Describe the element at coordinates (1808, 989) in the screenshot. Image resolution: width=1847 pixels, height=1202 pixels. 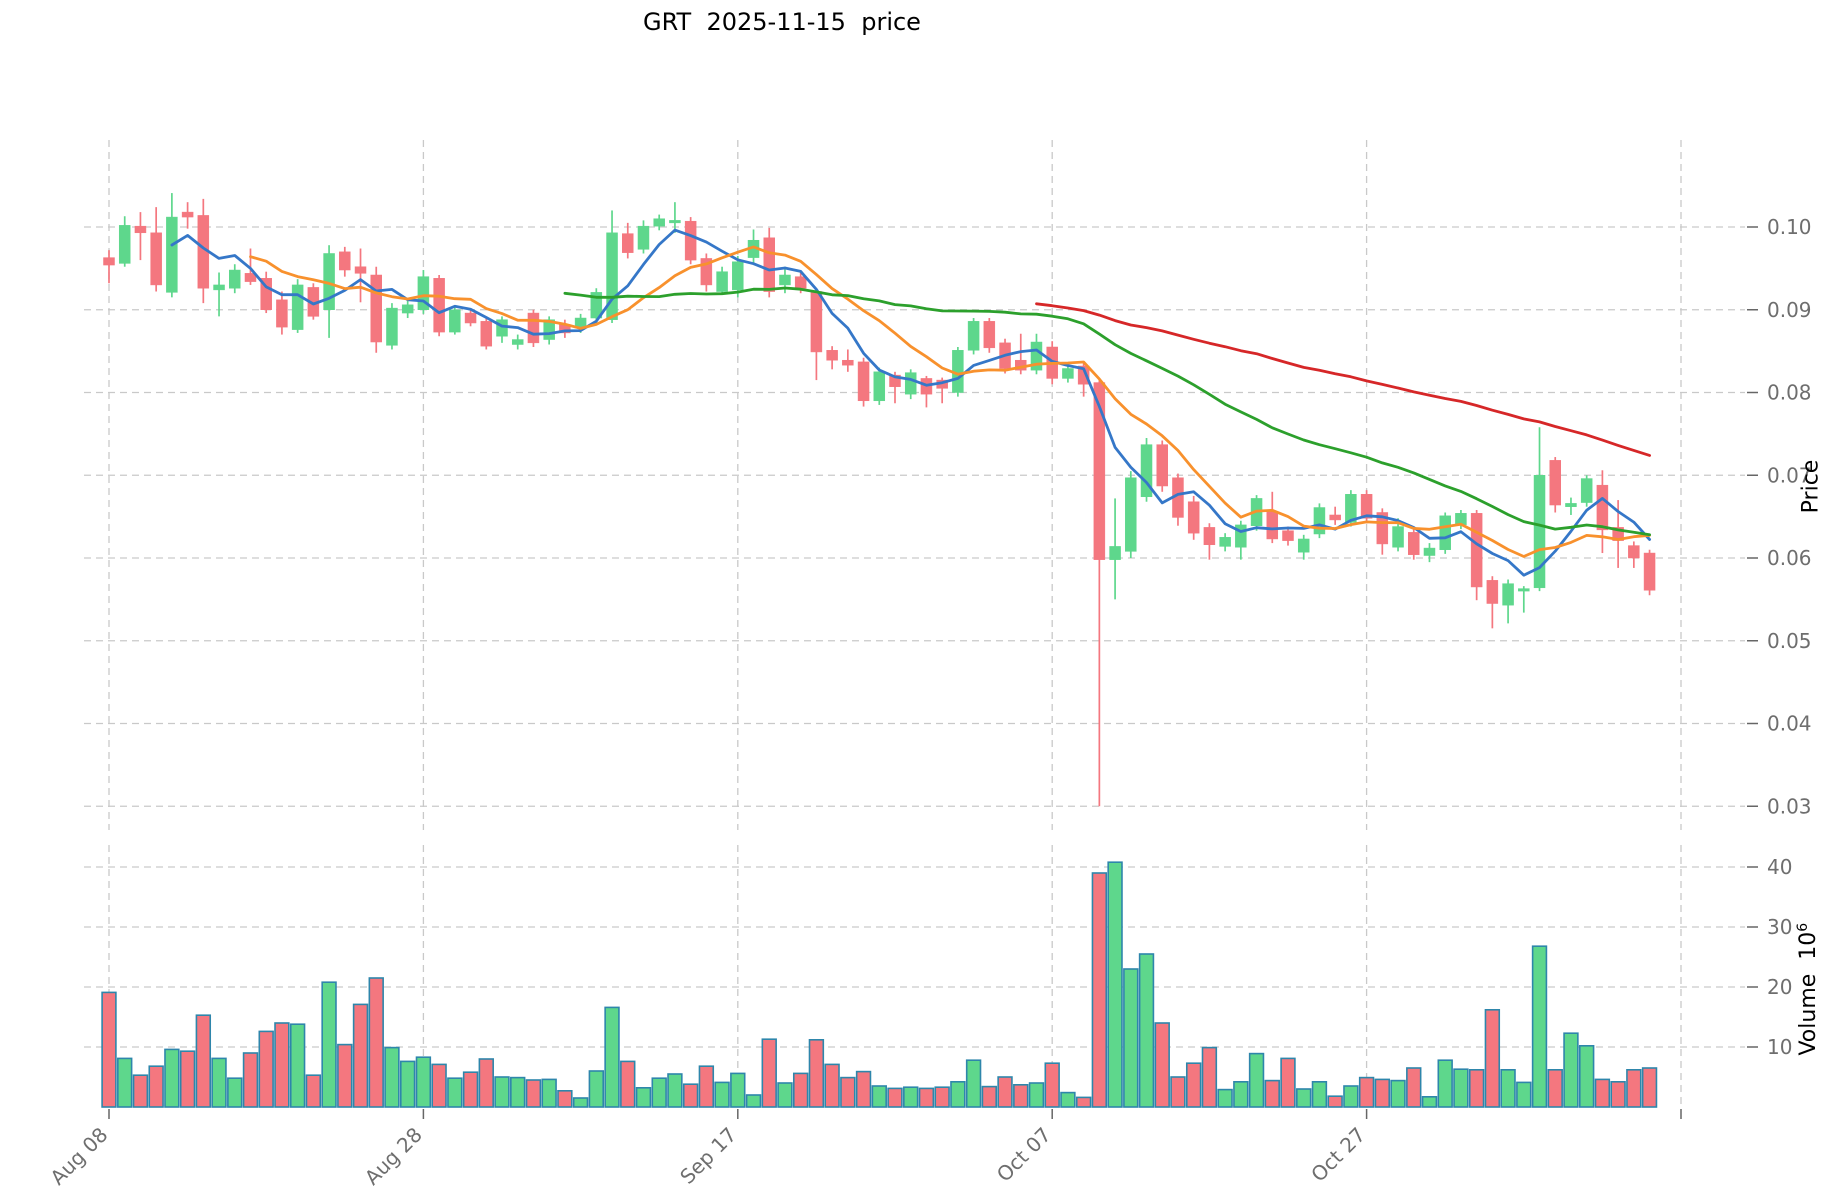
I see `volume-axis-label: Volume 106` at that location.